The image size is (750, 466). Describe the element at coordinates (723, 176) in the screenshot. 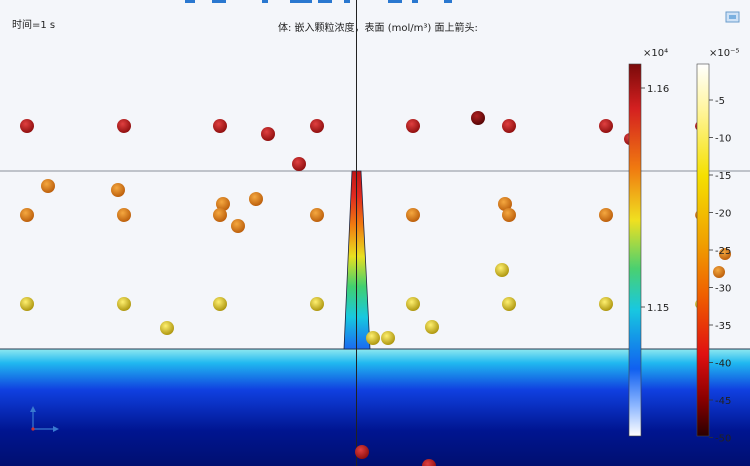

I see `colorbar-secondary-tick: -15` at that location.